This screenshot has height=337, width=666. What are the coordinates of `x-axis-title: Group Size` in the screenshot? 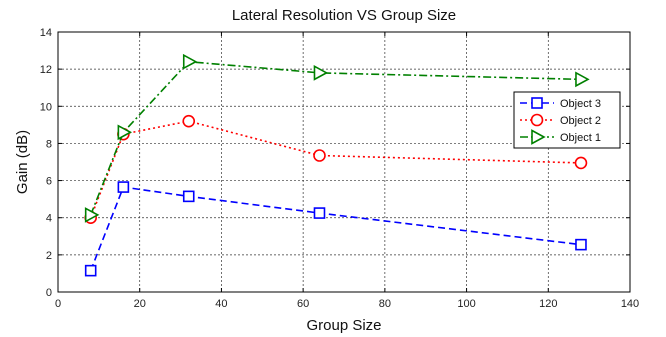 It's located at (343, 325).